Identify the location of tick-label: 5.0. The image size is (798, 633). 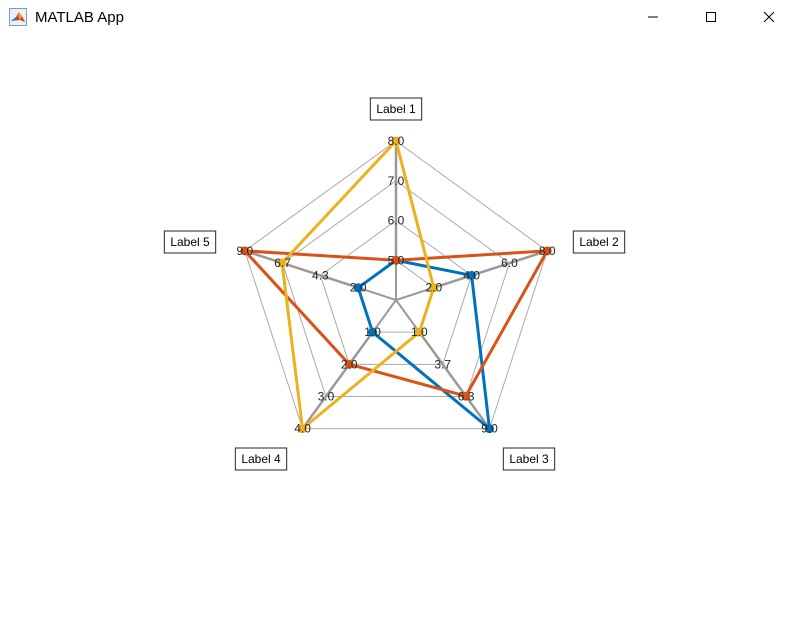
(396, 260).